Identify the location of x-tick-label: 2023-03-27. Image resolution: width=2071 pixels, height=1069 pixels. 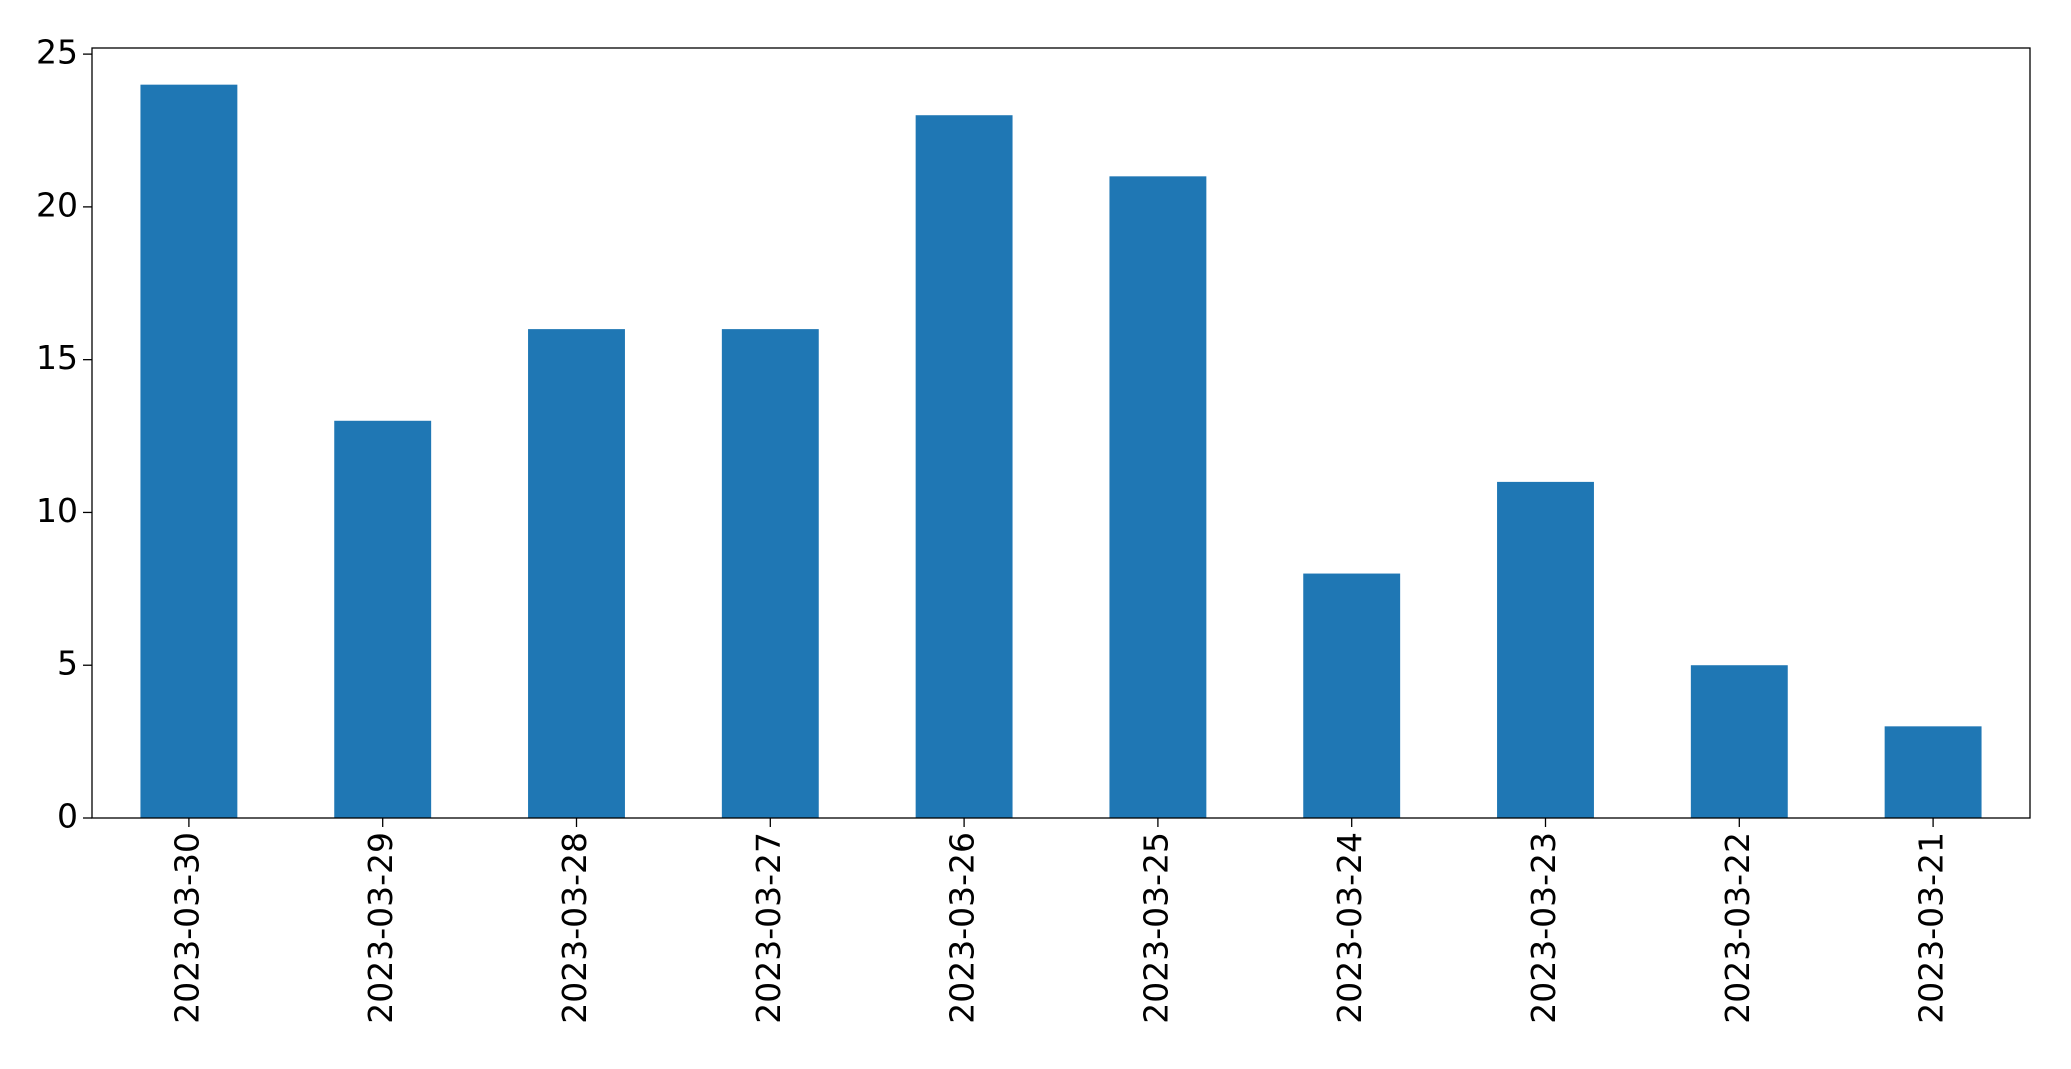
(768, 928).